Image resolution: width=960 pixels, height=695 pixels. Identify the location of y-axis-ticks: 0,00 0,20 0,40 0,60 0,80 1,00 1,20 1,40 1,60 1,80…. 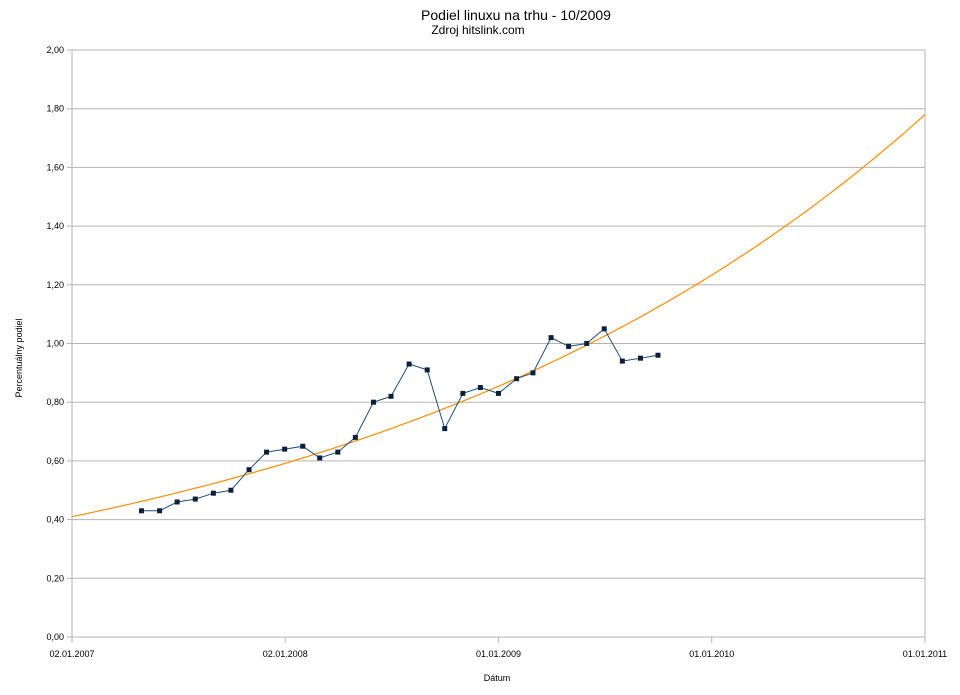
(59, 343).